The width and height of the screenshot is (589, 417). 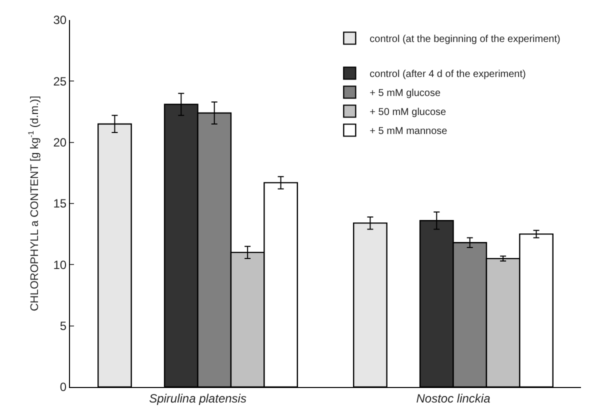 I want to click on legend-label: + 5 mM mannose, so click(x=409, y=132).